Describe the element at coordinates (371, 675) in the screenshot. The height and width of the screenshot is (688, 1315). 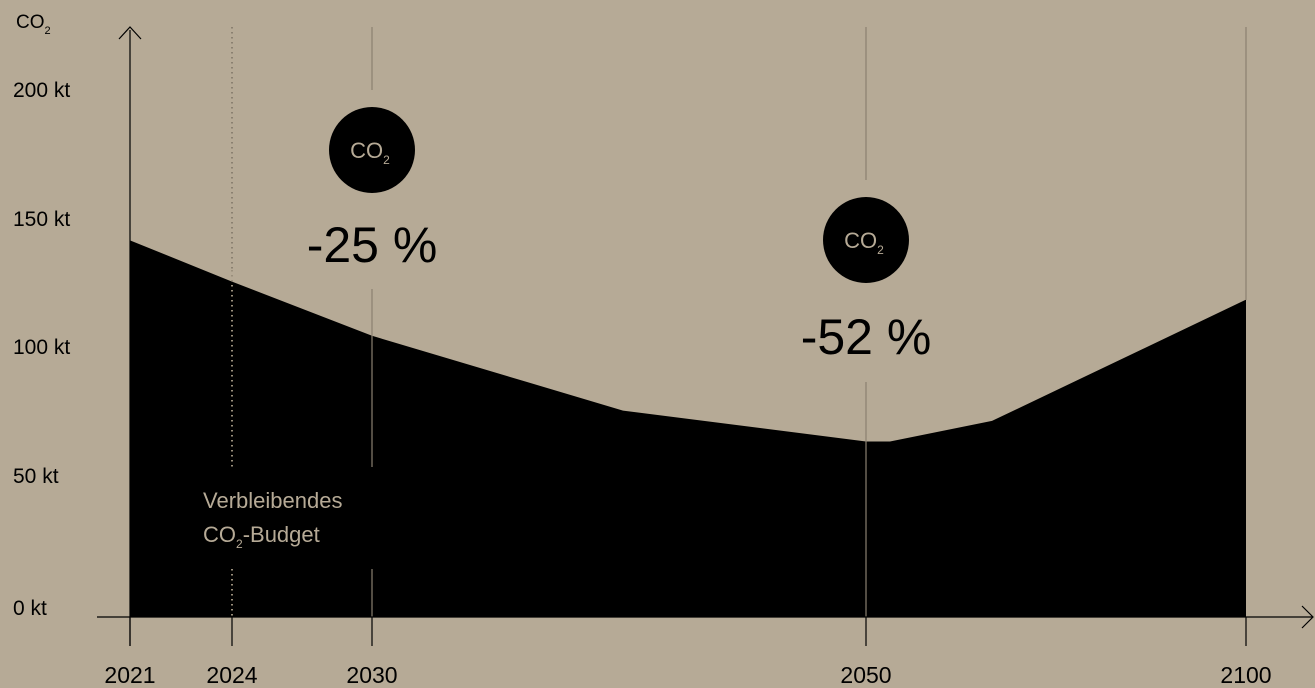
I see `x-tick-label: 2030` at that location.